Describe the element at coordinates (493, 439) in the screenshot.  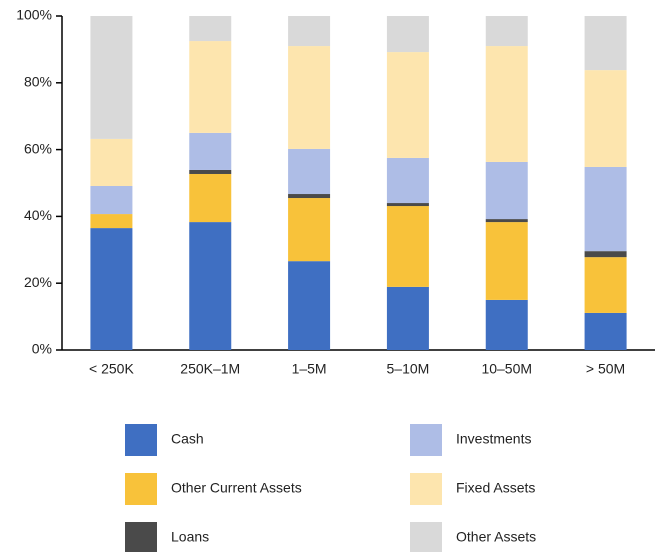
I see `legend-label: Investments` at that location.